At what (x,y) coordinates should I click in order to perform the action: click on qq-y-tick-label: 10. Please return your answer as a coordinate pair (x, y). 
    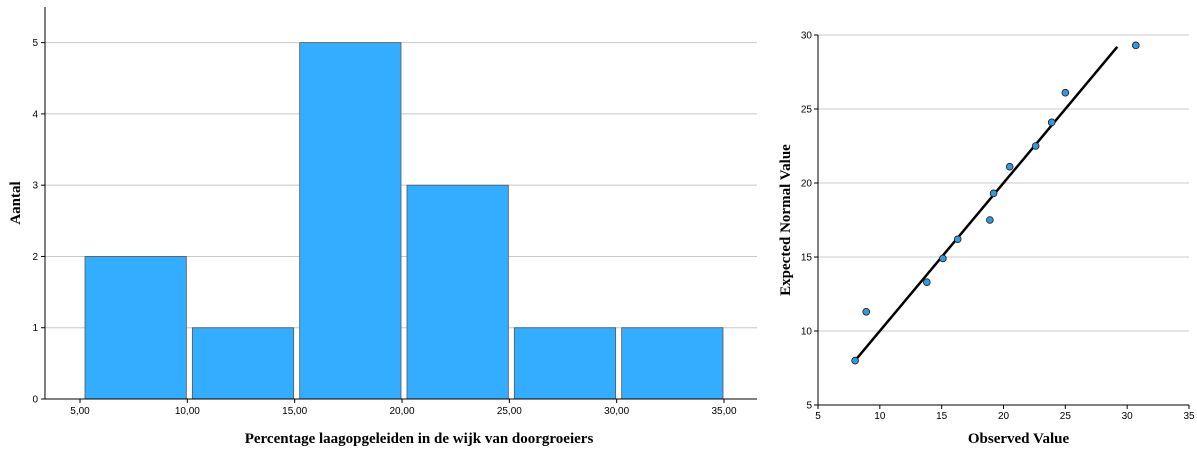
    Looking at the image, I should click on (807, 332).